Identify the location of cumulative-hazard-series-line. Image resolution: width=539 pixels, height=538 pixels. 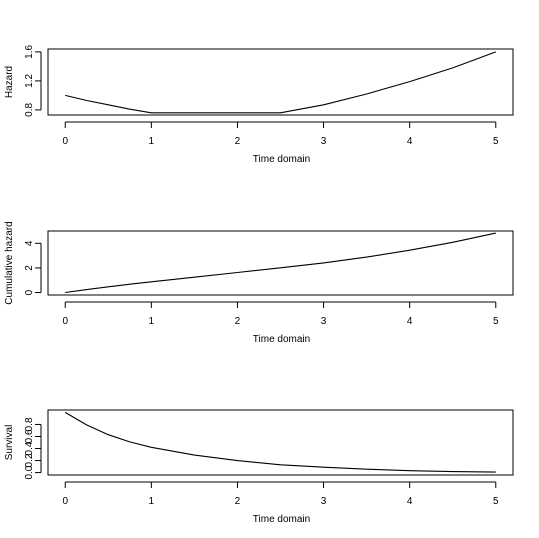
(280, 263).